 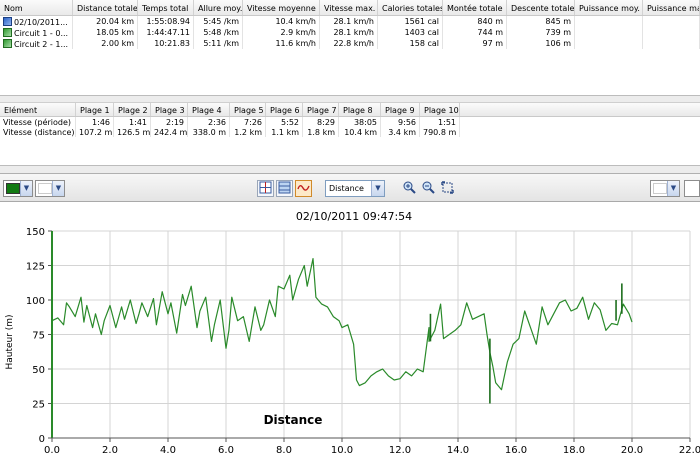 What do you see at coordinates (354, 216) in the screenshot?
I see `chart-title: 02/10/2011 09:47:54` at bounding box center [354, 216].